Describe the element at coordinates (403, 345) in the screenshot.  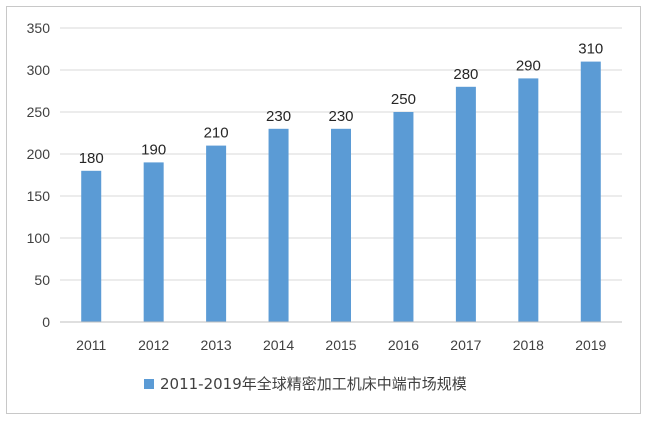
I see `x-tick-label-2016: 2016` at that location.